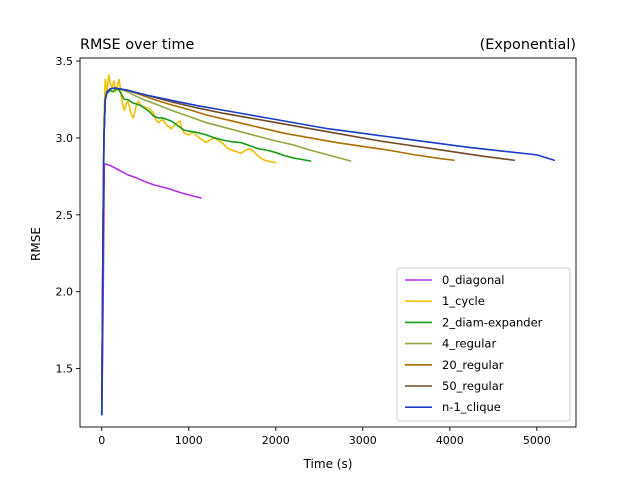 The height and width of the screenshot is (484, 640). I want to click on x-tick-label: 4000, so click(450, 440).